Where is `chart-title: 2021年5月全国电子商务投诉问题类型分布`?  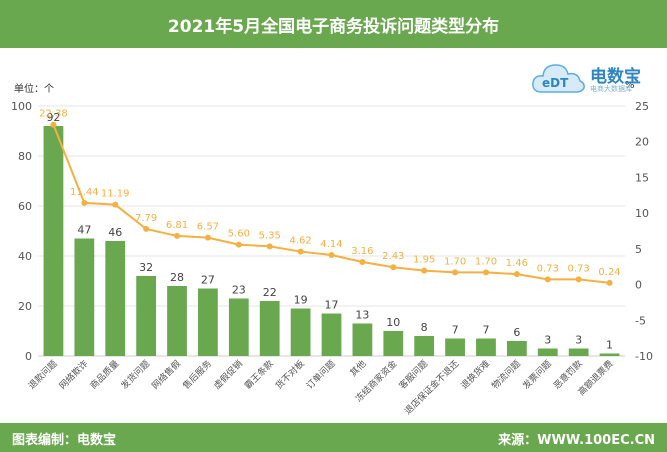
chart-title: 2021年5月全国电子商务投诉问题类型分布 is located at coordinates (333, 26).